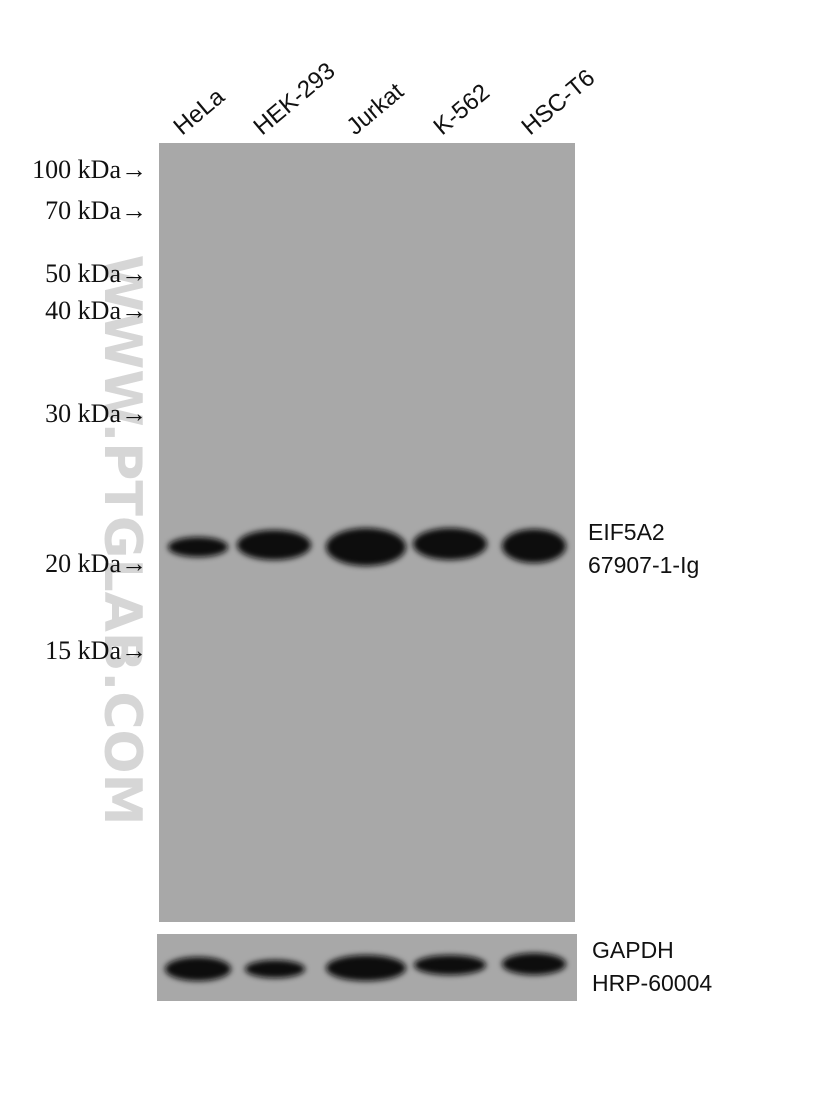  I want to click on marker-label: 30 kDa→, so click(96, 413).